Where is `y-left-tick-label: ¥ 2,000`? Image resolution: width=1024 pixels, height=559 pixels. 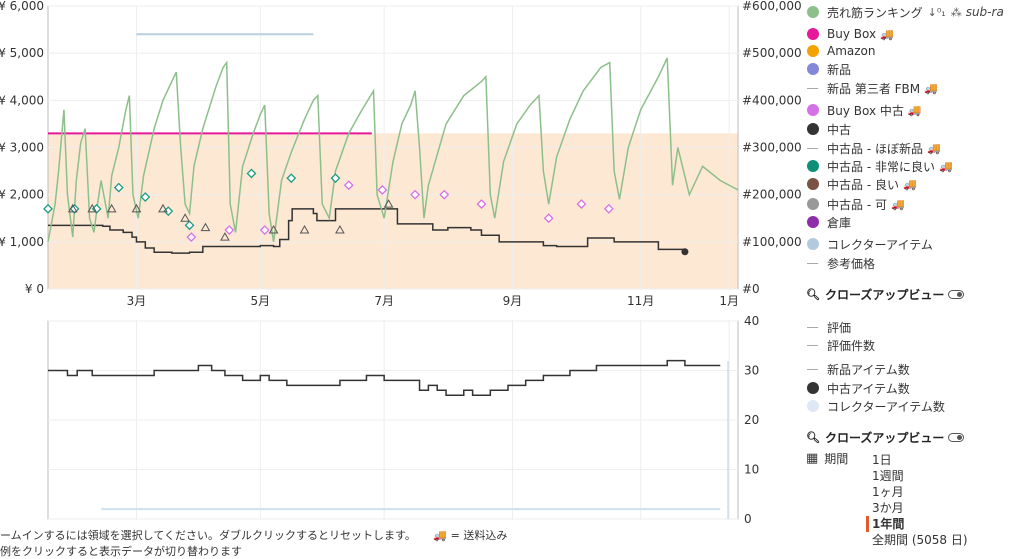
y-left-tick-label: ¥ 2,000 is located at coordinates (22, 195).